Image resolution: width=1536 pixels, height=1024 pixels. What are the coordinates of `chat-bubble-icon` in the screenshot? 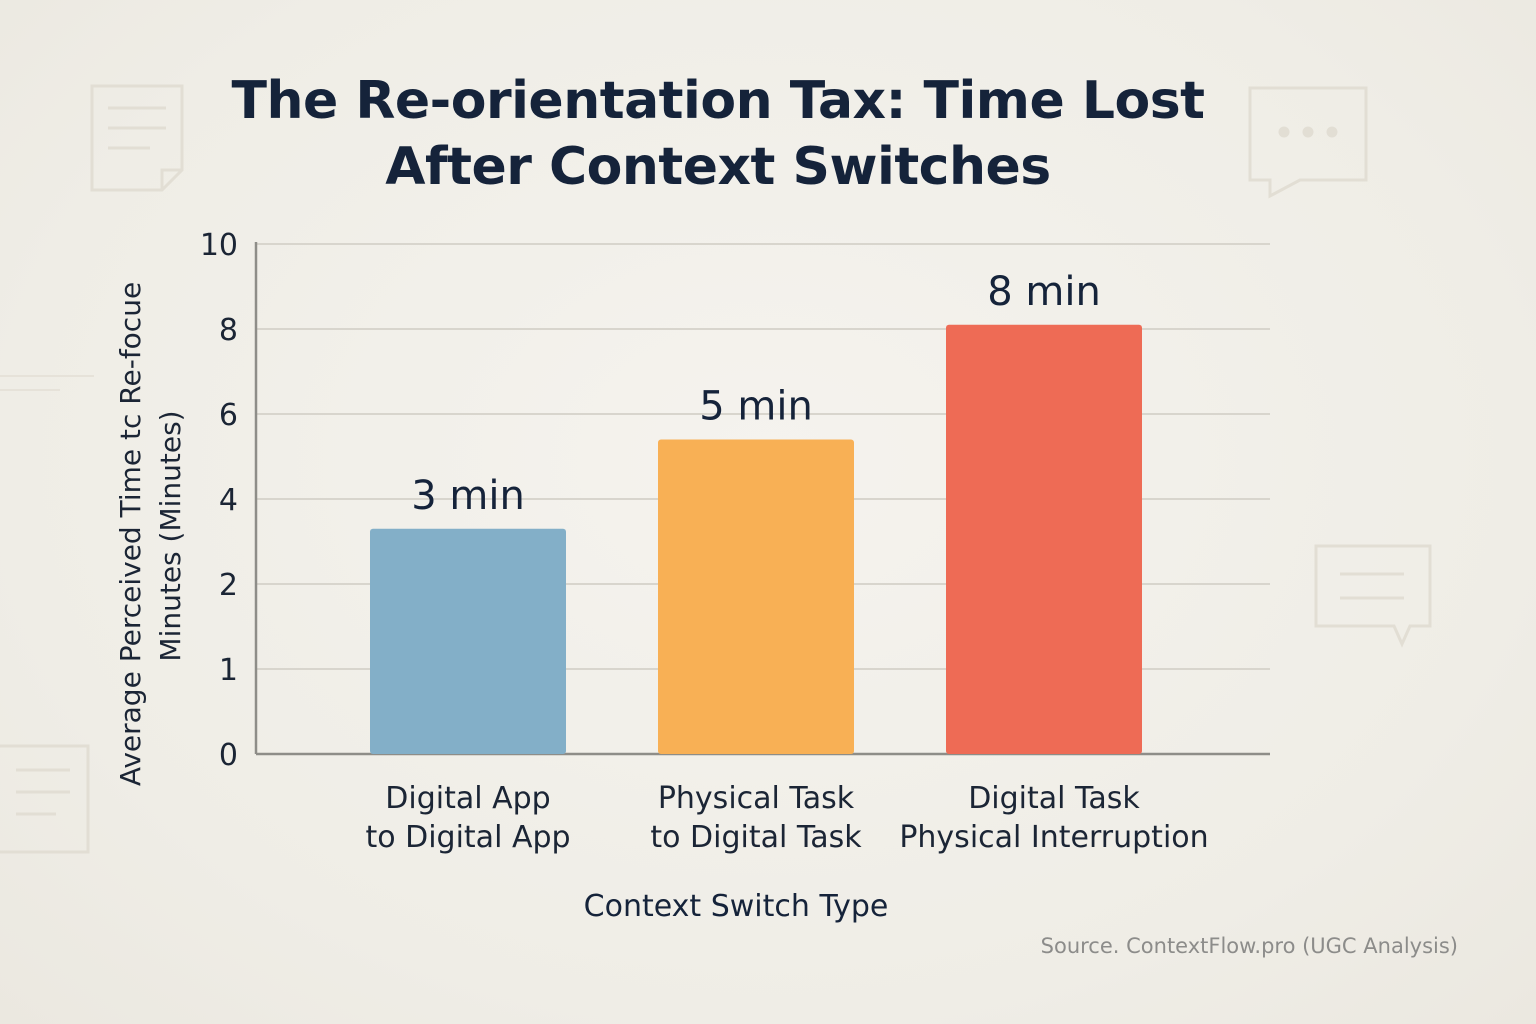 It's located at (1308, 142).